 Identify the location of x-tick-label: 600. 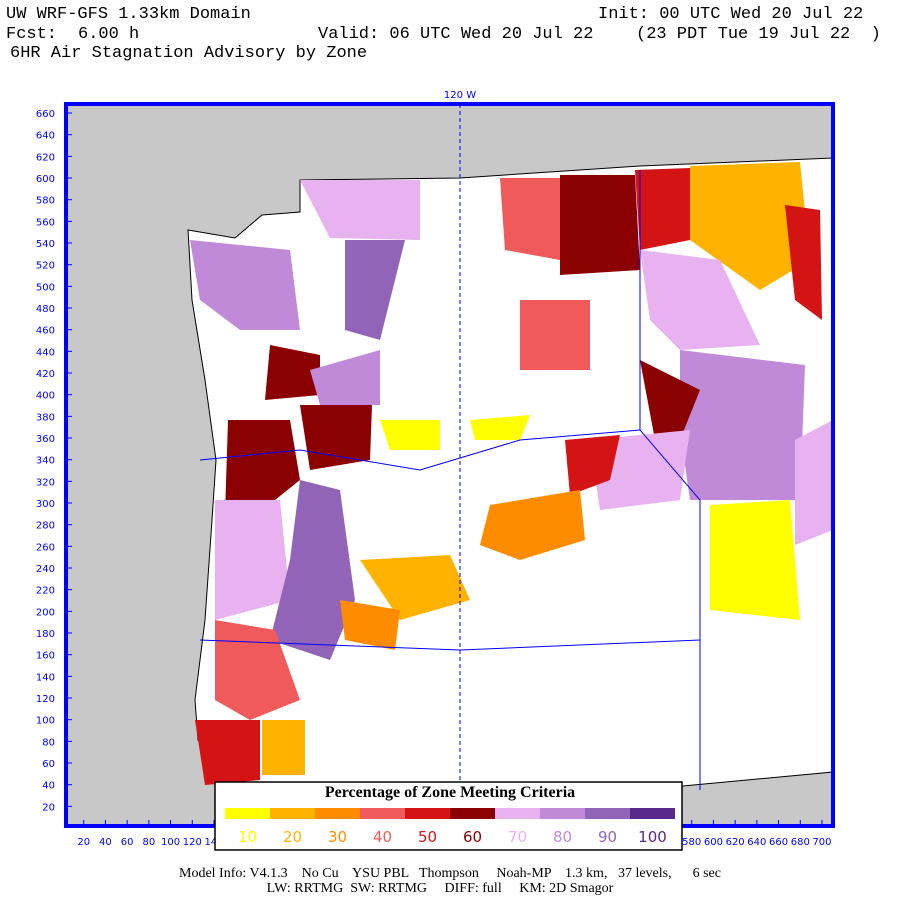
(713, 842).